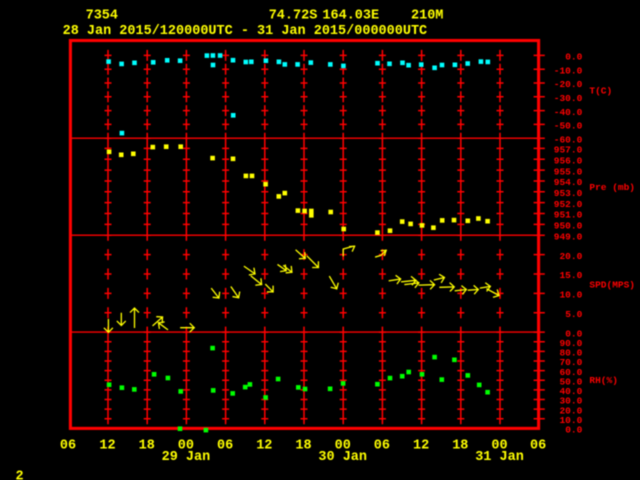 The width and height of the screenshot is (640, 480). What do you see at coordinates (293, 16) in the screenshot?
I see `svg-text: 74.72S` at bounding box center [293, 16].